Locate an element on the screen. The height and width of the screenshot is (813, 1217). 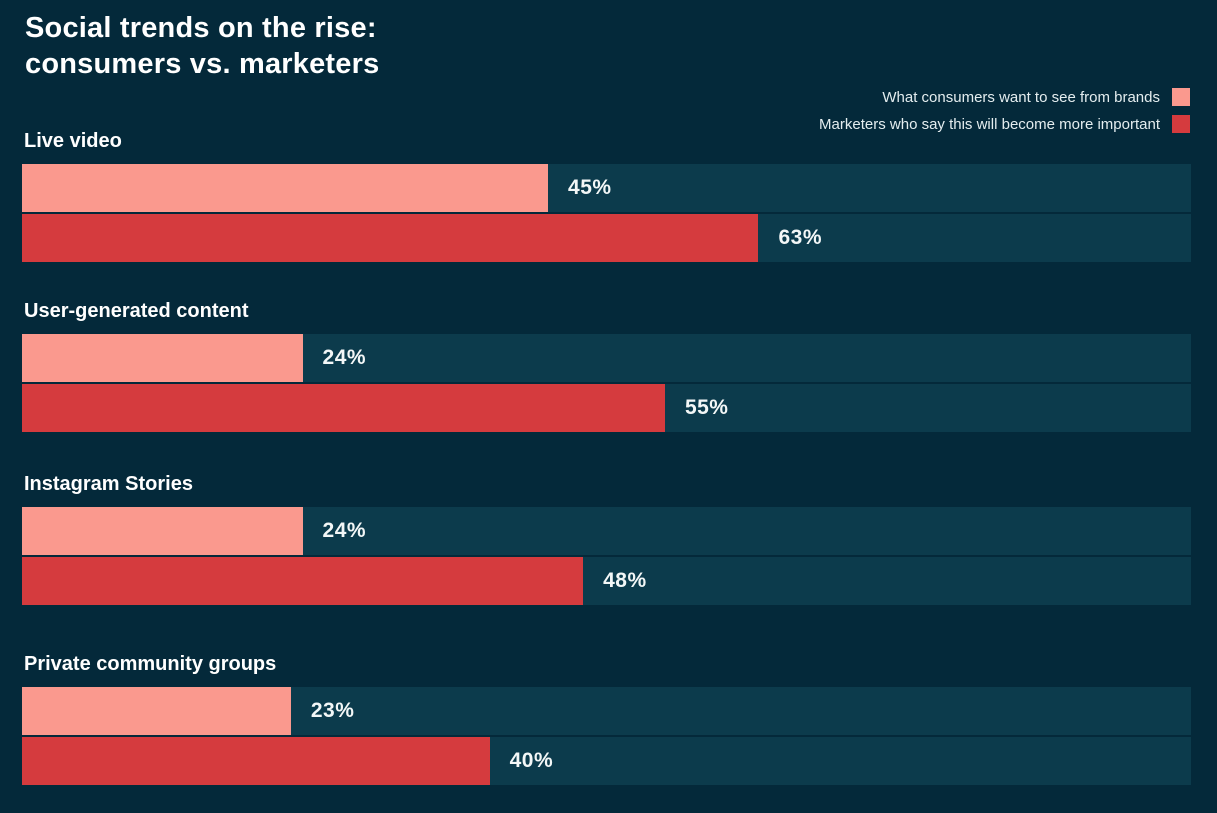
bar-value-label: 40% is located at coordinates (531, 760).